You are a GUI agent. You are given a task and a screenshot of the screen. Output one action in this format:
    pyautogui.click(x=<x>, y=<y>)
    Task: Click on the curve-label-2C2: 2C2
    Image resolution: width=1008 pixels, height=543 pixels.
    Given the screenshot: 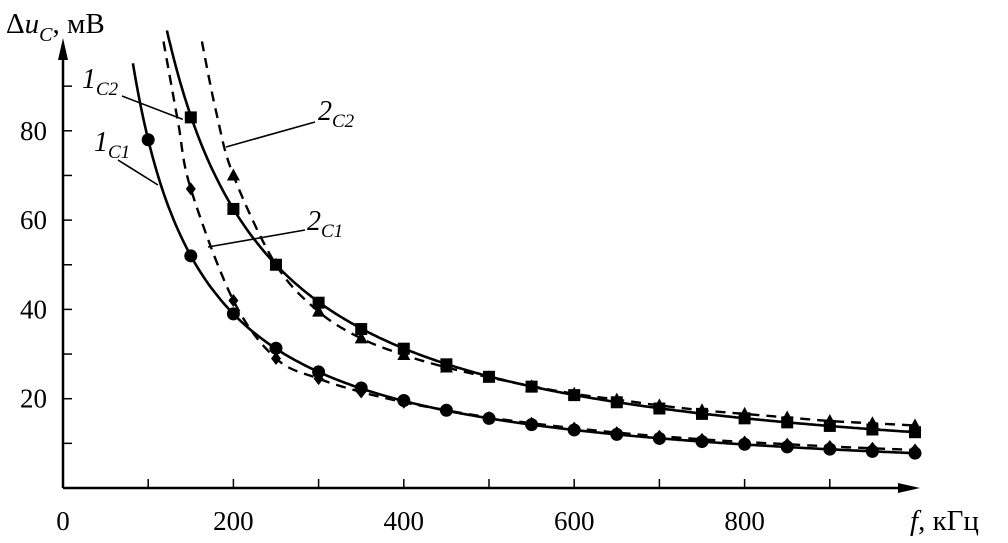 What is the action you would take?
    pyautogui.click(x=336, y=114)
    